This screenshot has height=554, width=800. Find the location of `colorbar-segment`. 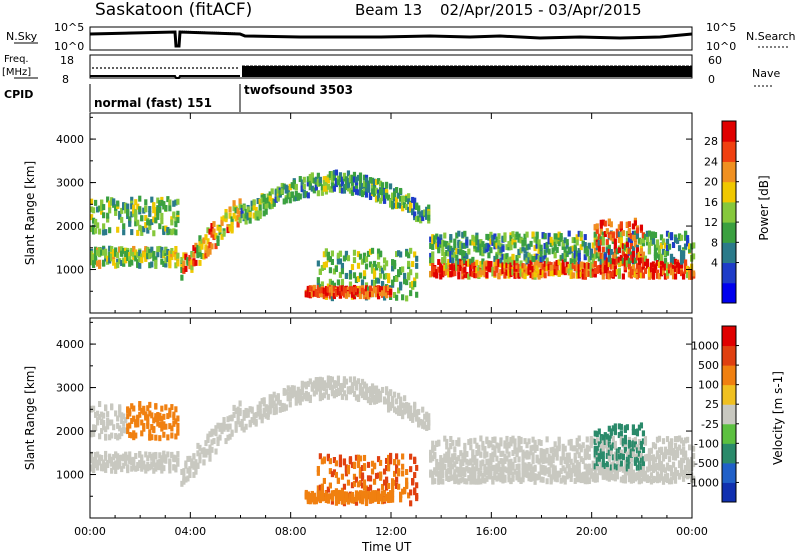

colorbar-segment is located at coordinates (729, 232).